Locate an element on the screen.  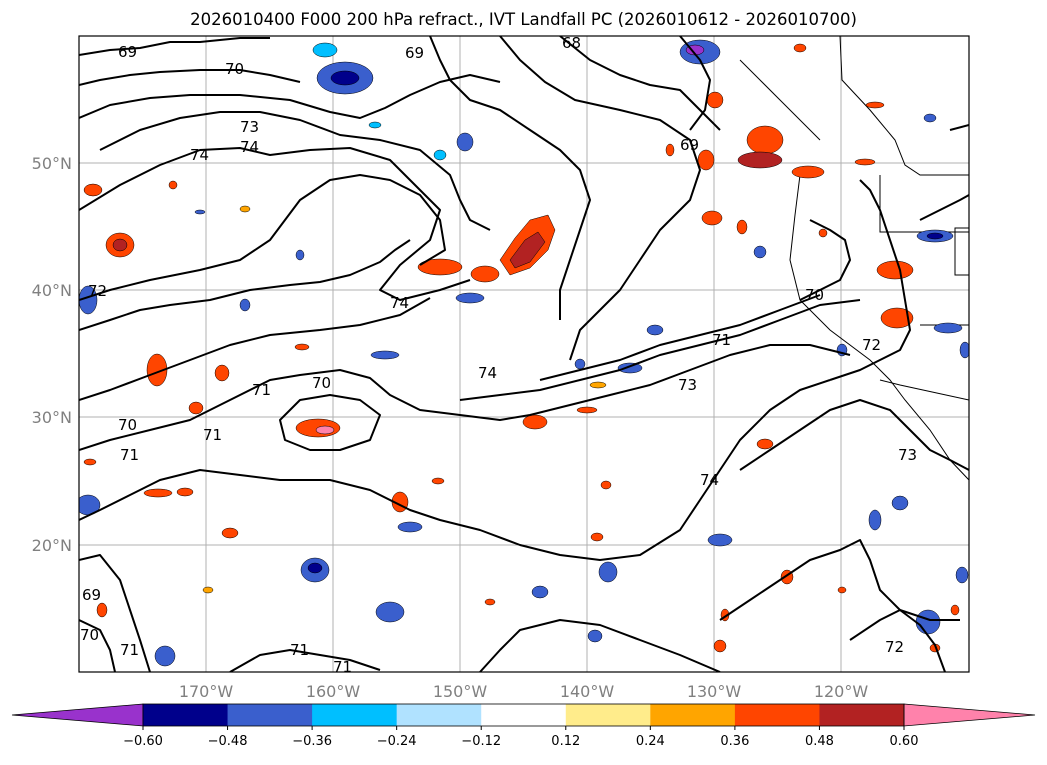
colorbar-tick-label: −0.60 is located at coordinates (143, 741).